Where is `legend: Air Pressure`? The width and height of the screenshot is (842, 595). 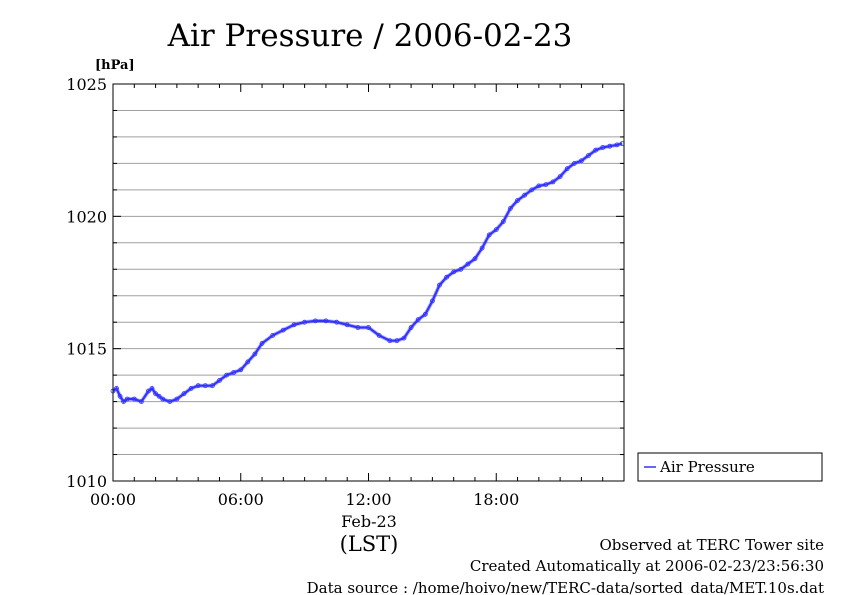
legend: Air Pressure is located at coordinates (730, 467).